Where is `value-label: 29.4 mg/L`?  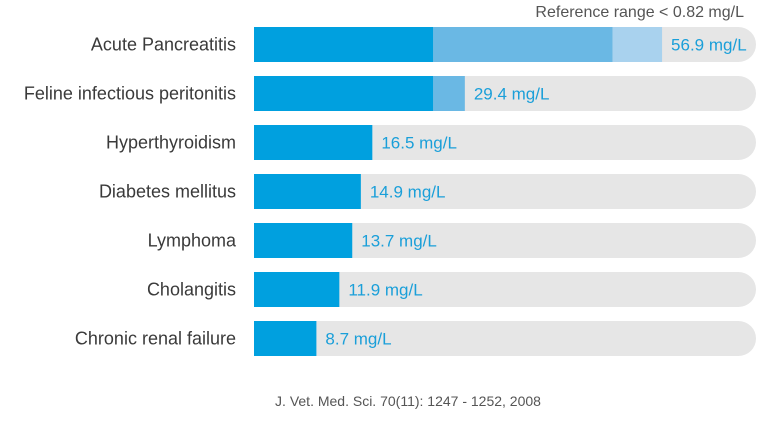
value-label: 29.4 mg/L is located at coordinates (512, 94).